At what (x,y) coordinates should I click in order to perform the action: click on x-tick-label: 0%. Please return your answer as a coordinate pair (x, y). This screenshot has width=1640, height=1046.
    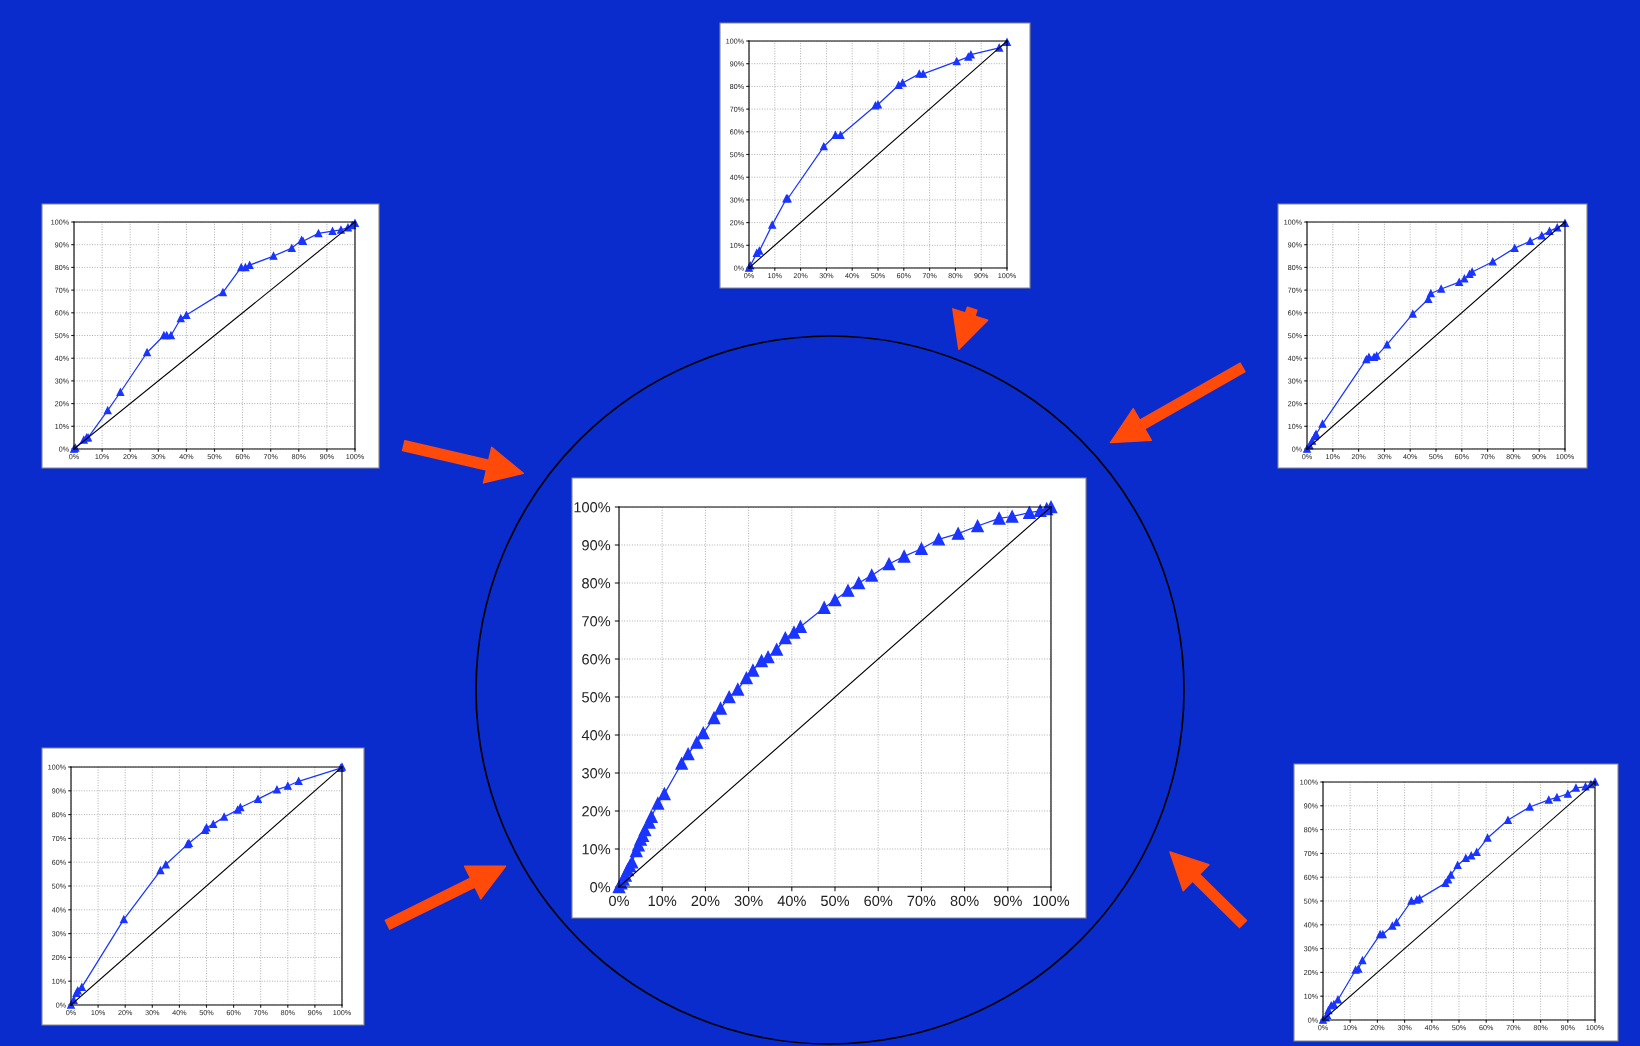
    Looking at the image, I should click on (619, 901).